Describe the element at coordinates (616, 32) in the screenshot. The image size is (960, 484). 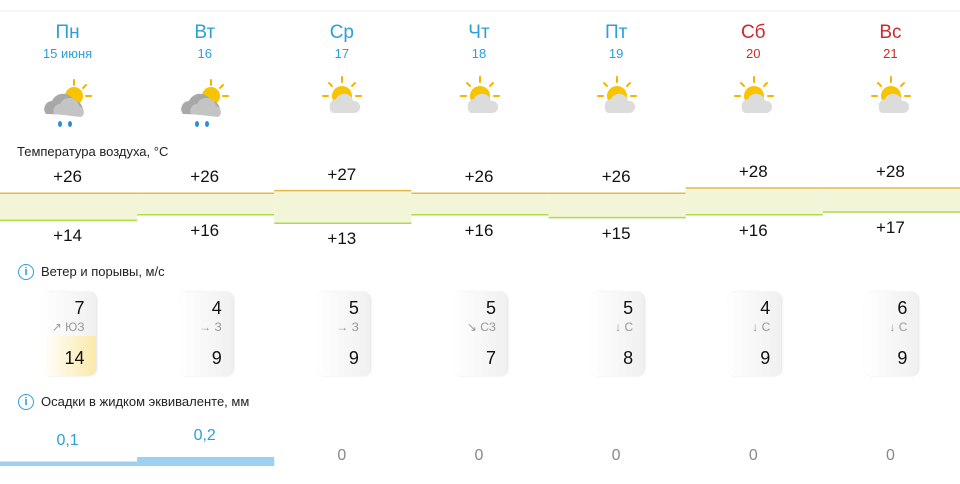
I see `day-name: Пт` at that location.